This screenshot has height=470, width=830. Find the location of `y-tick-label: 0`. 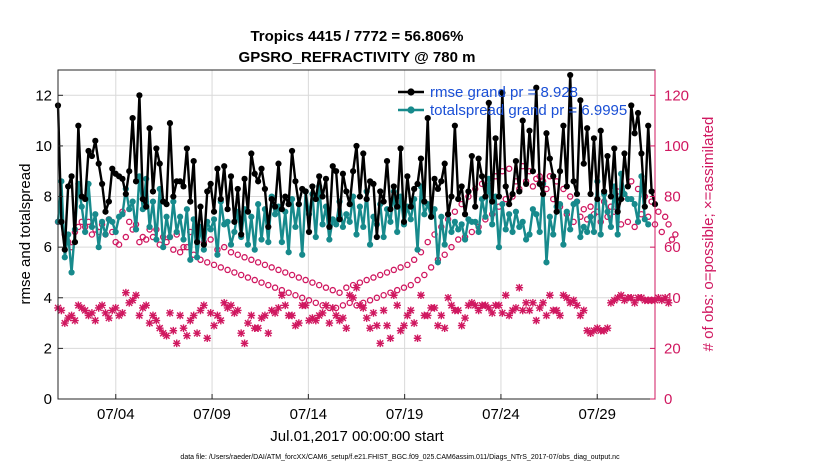

y-tick-label: 0 is located at coordinates (48, 399).